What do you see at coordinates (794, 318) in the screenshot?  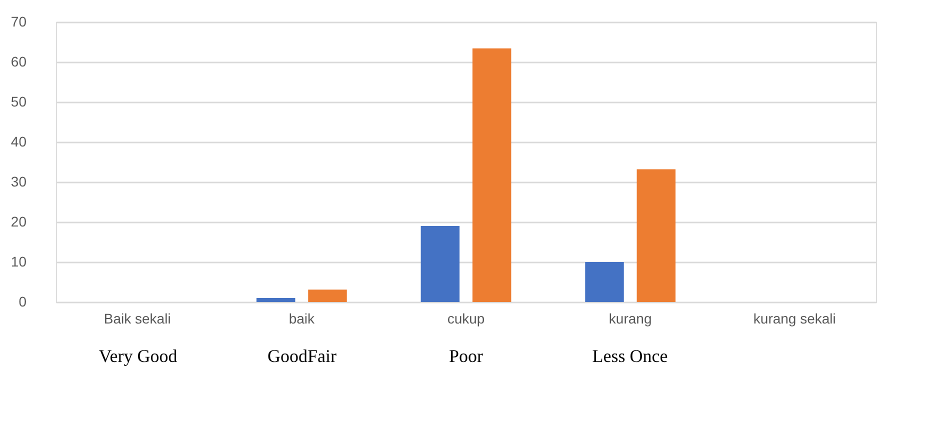 I see `x-tick-label: kurang sekali` at bounding box center [794, 318].